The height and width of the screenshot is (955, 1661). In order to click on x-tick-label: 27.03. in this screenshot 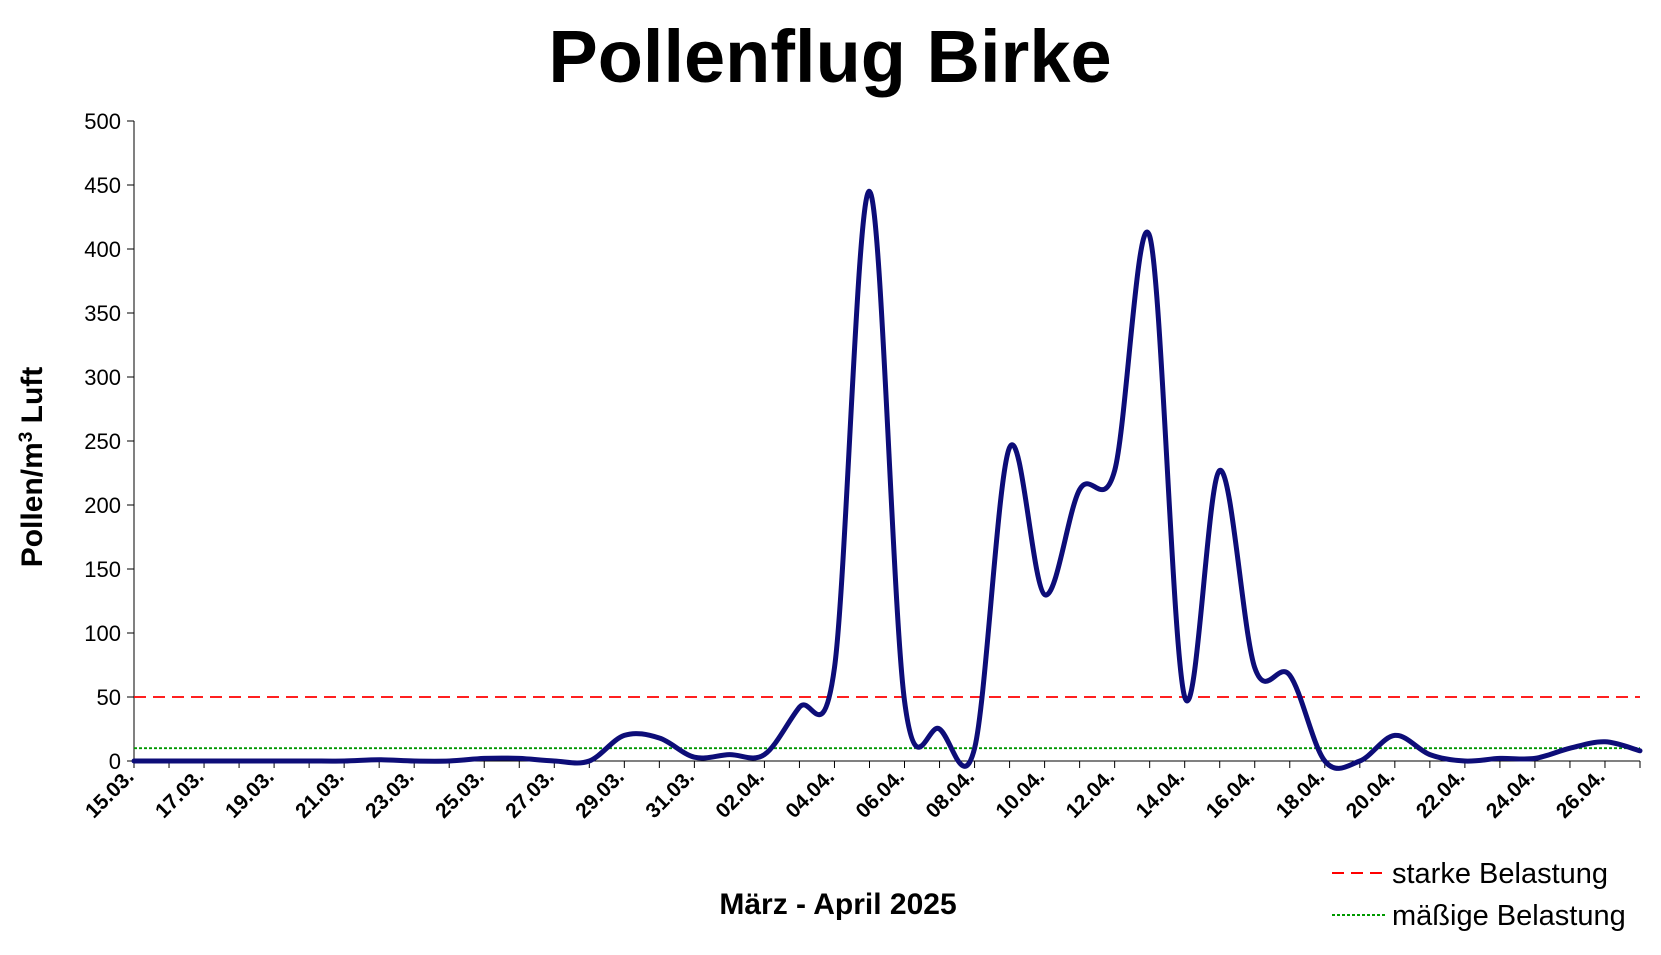, I will do `click(530, 794)`.